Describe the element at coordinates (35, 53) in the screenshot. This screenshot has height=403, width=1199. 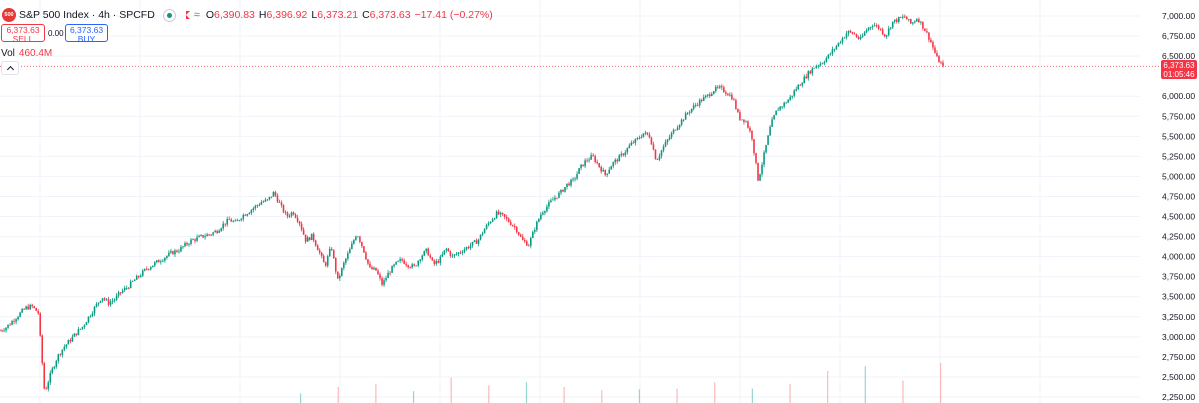
I see `volume-value: 460.4M` at that location.